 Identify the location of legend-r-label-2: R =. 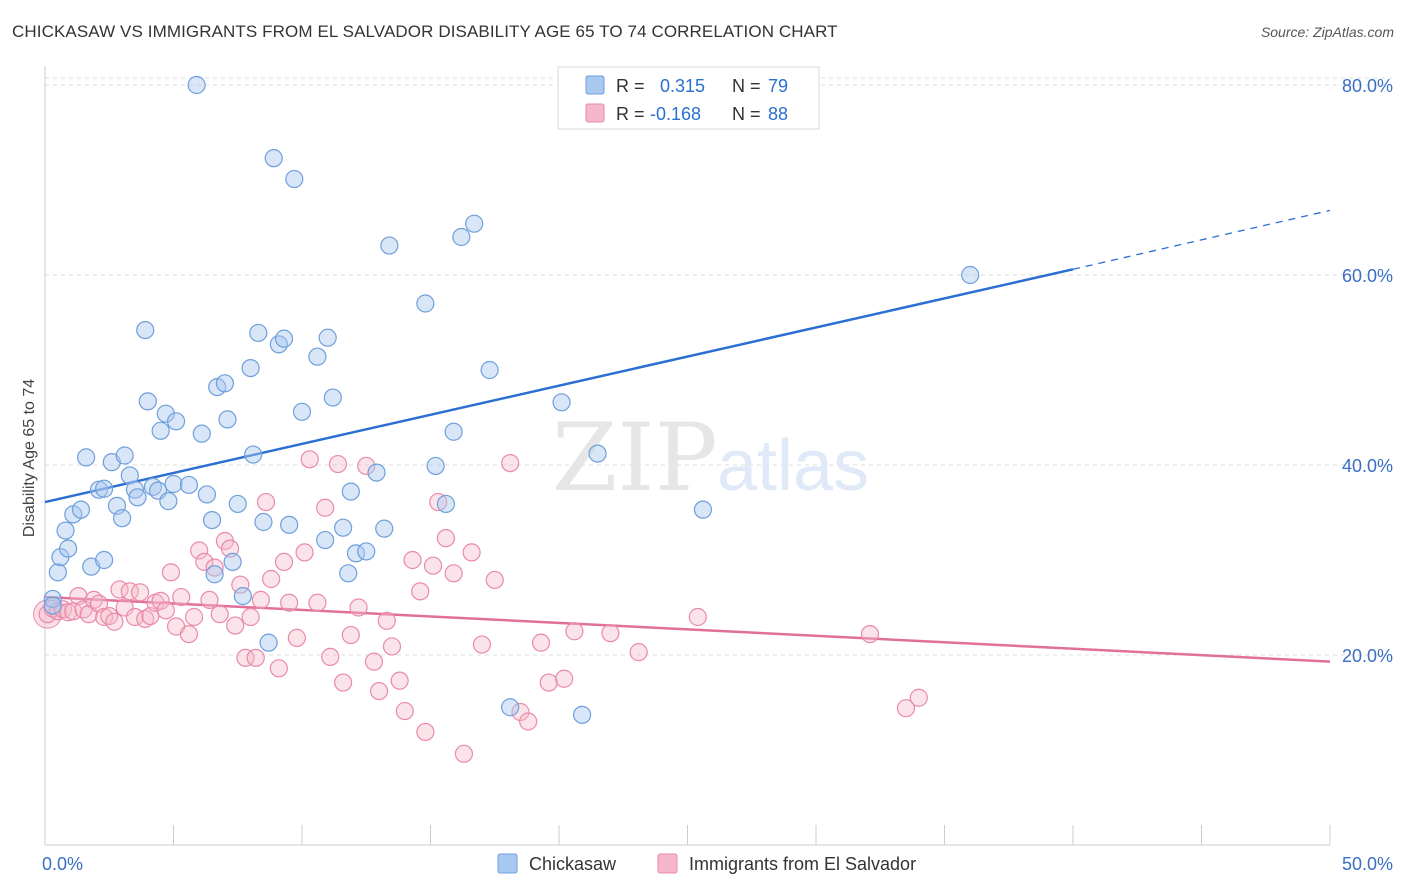
(630, 114).